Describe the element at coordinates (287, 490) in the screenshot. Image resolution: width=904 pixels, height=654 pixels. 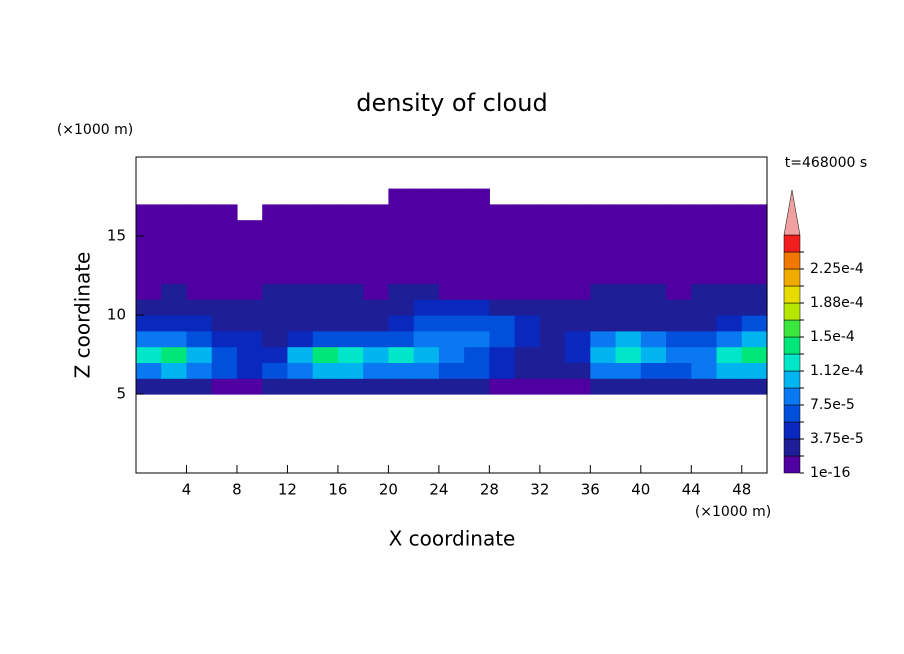
I see `x-tick-label: 12` at that location.